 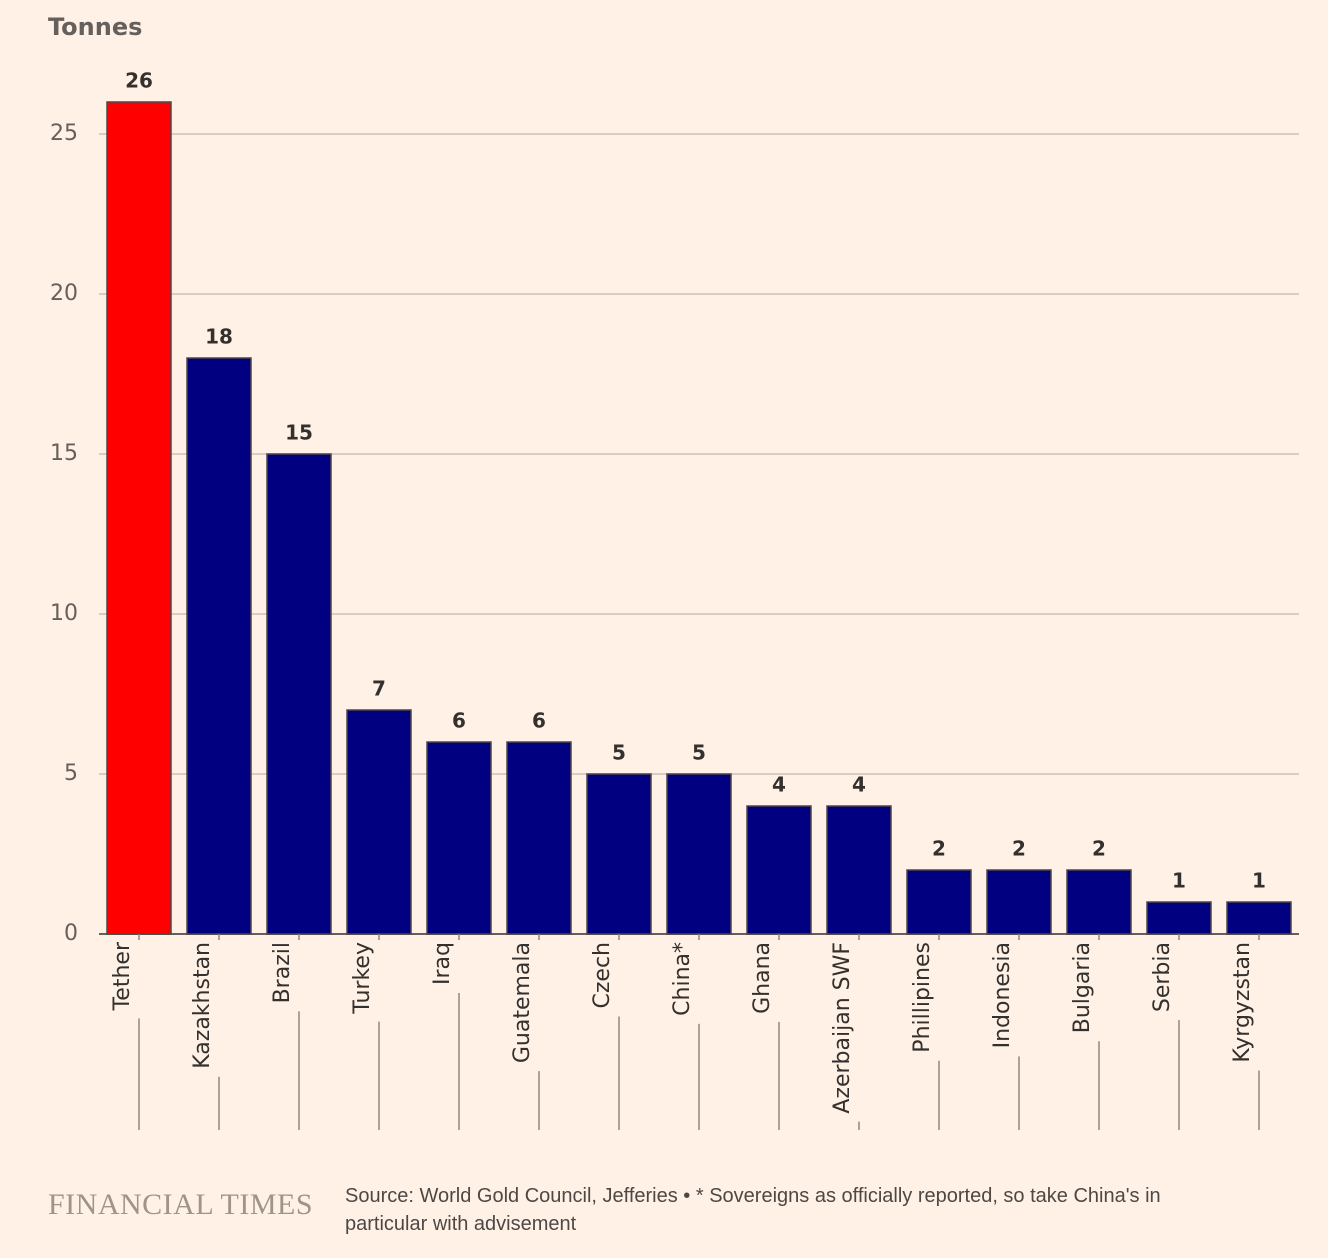 What do you see at coordinates (602, 975) in the screenshot?
I see `x-tick-label: Czech` at bounding box center [602, 975].